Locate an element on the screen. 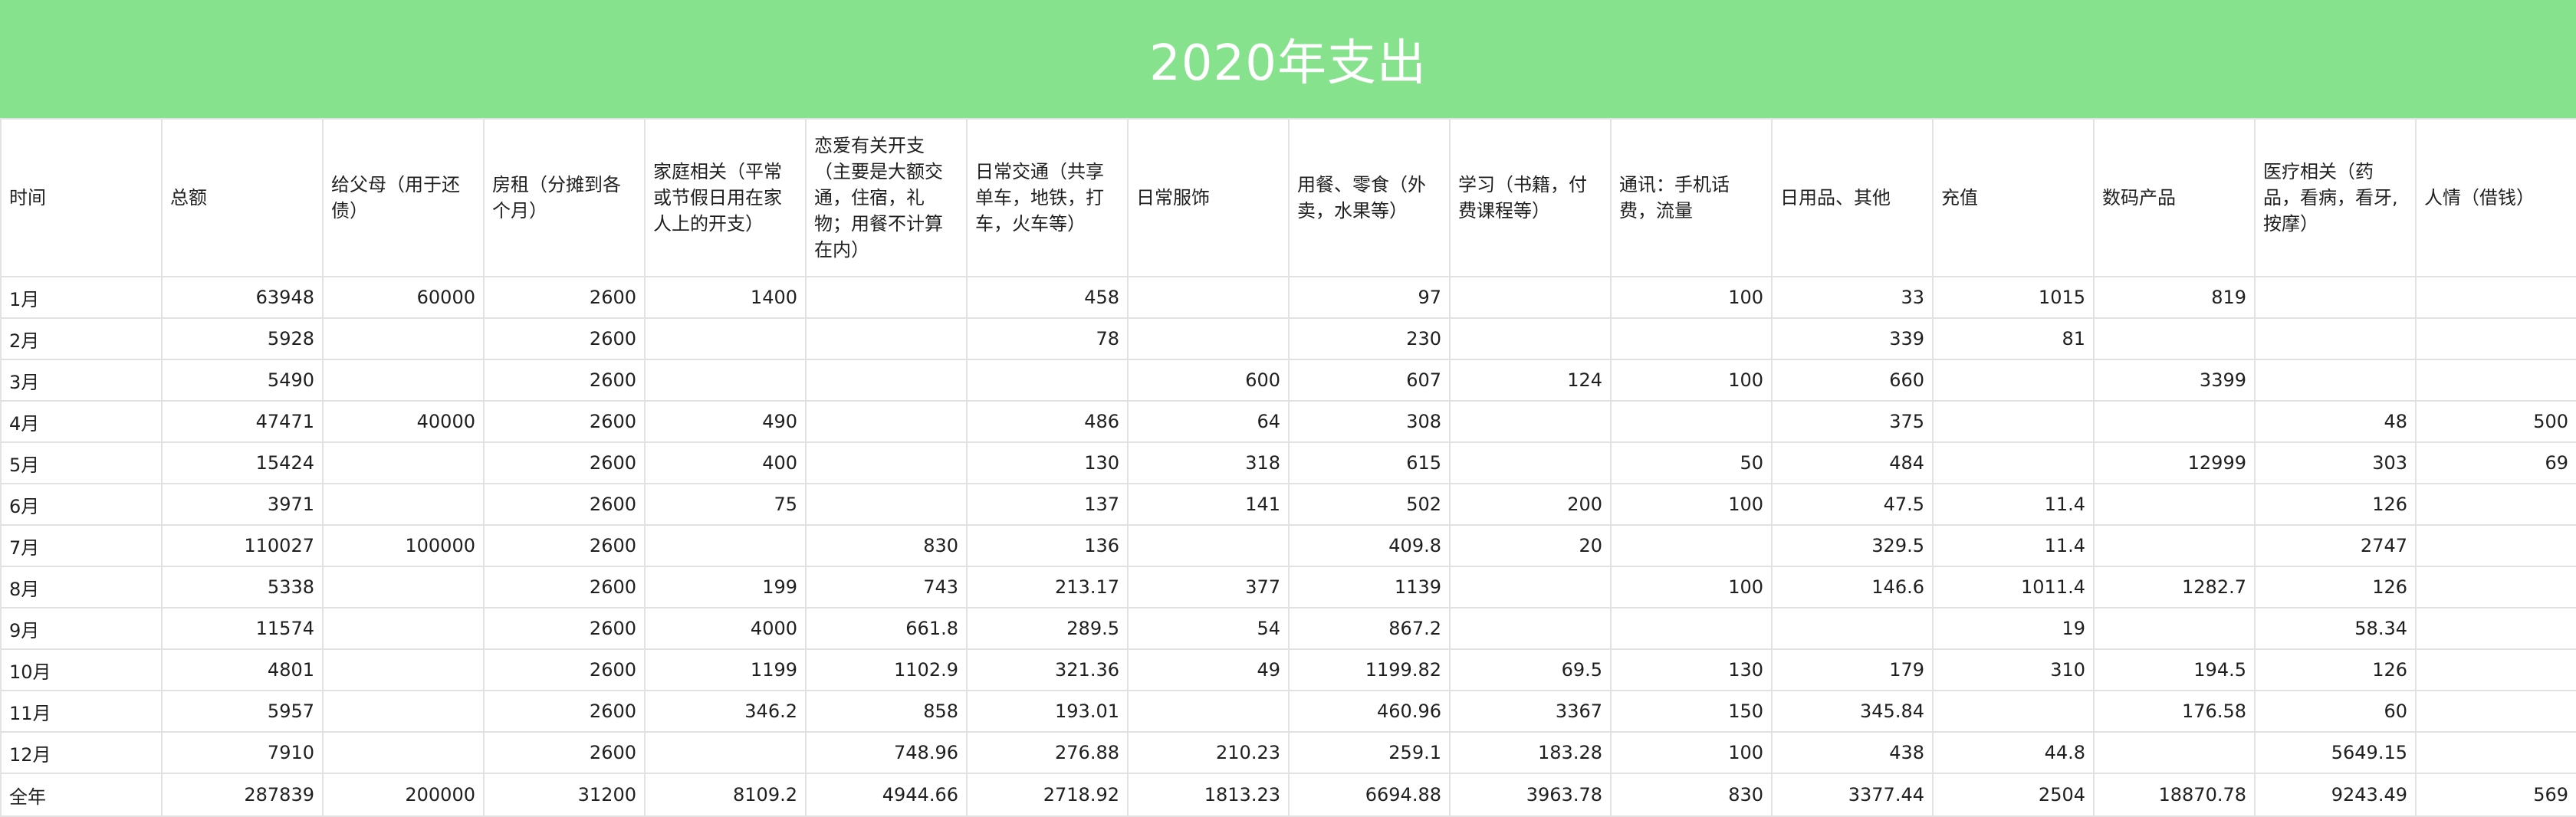  table-cell: 743 is located at coordinates (887, 587).